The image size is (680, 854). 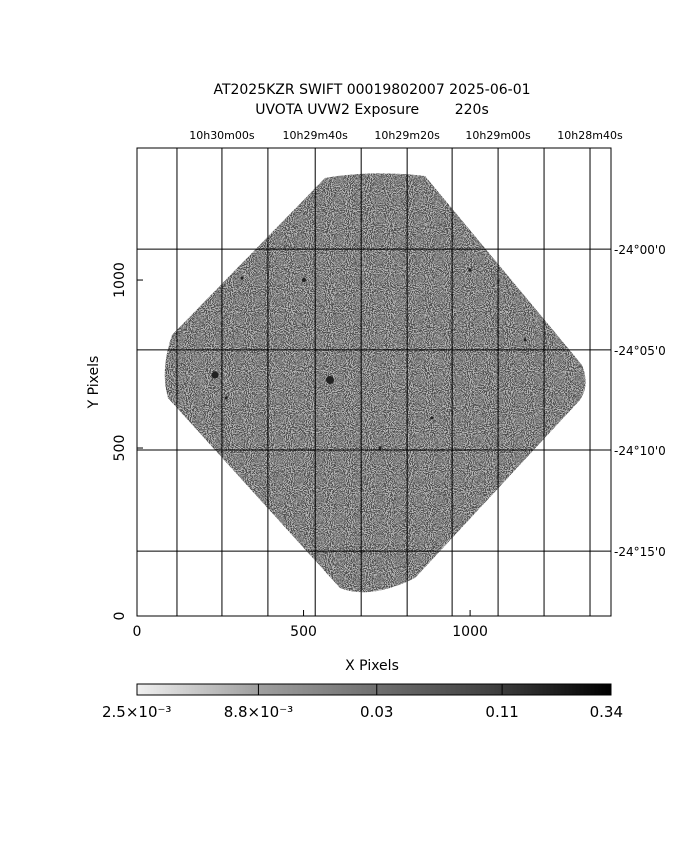 I want to click on x-axis-label: X Pixels, so click(x=372, y=666).